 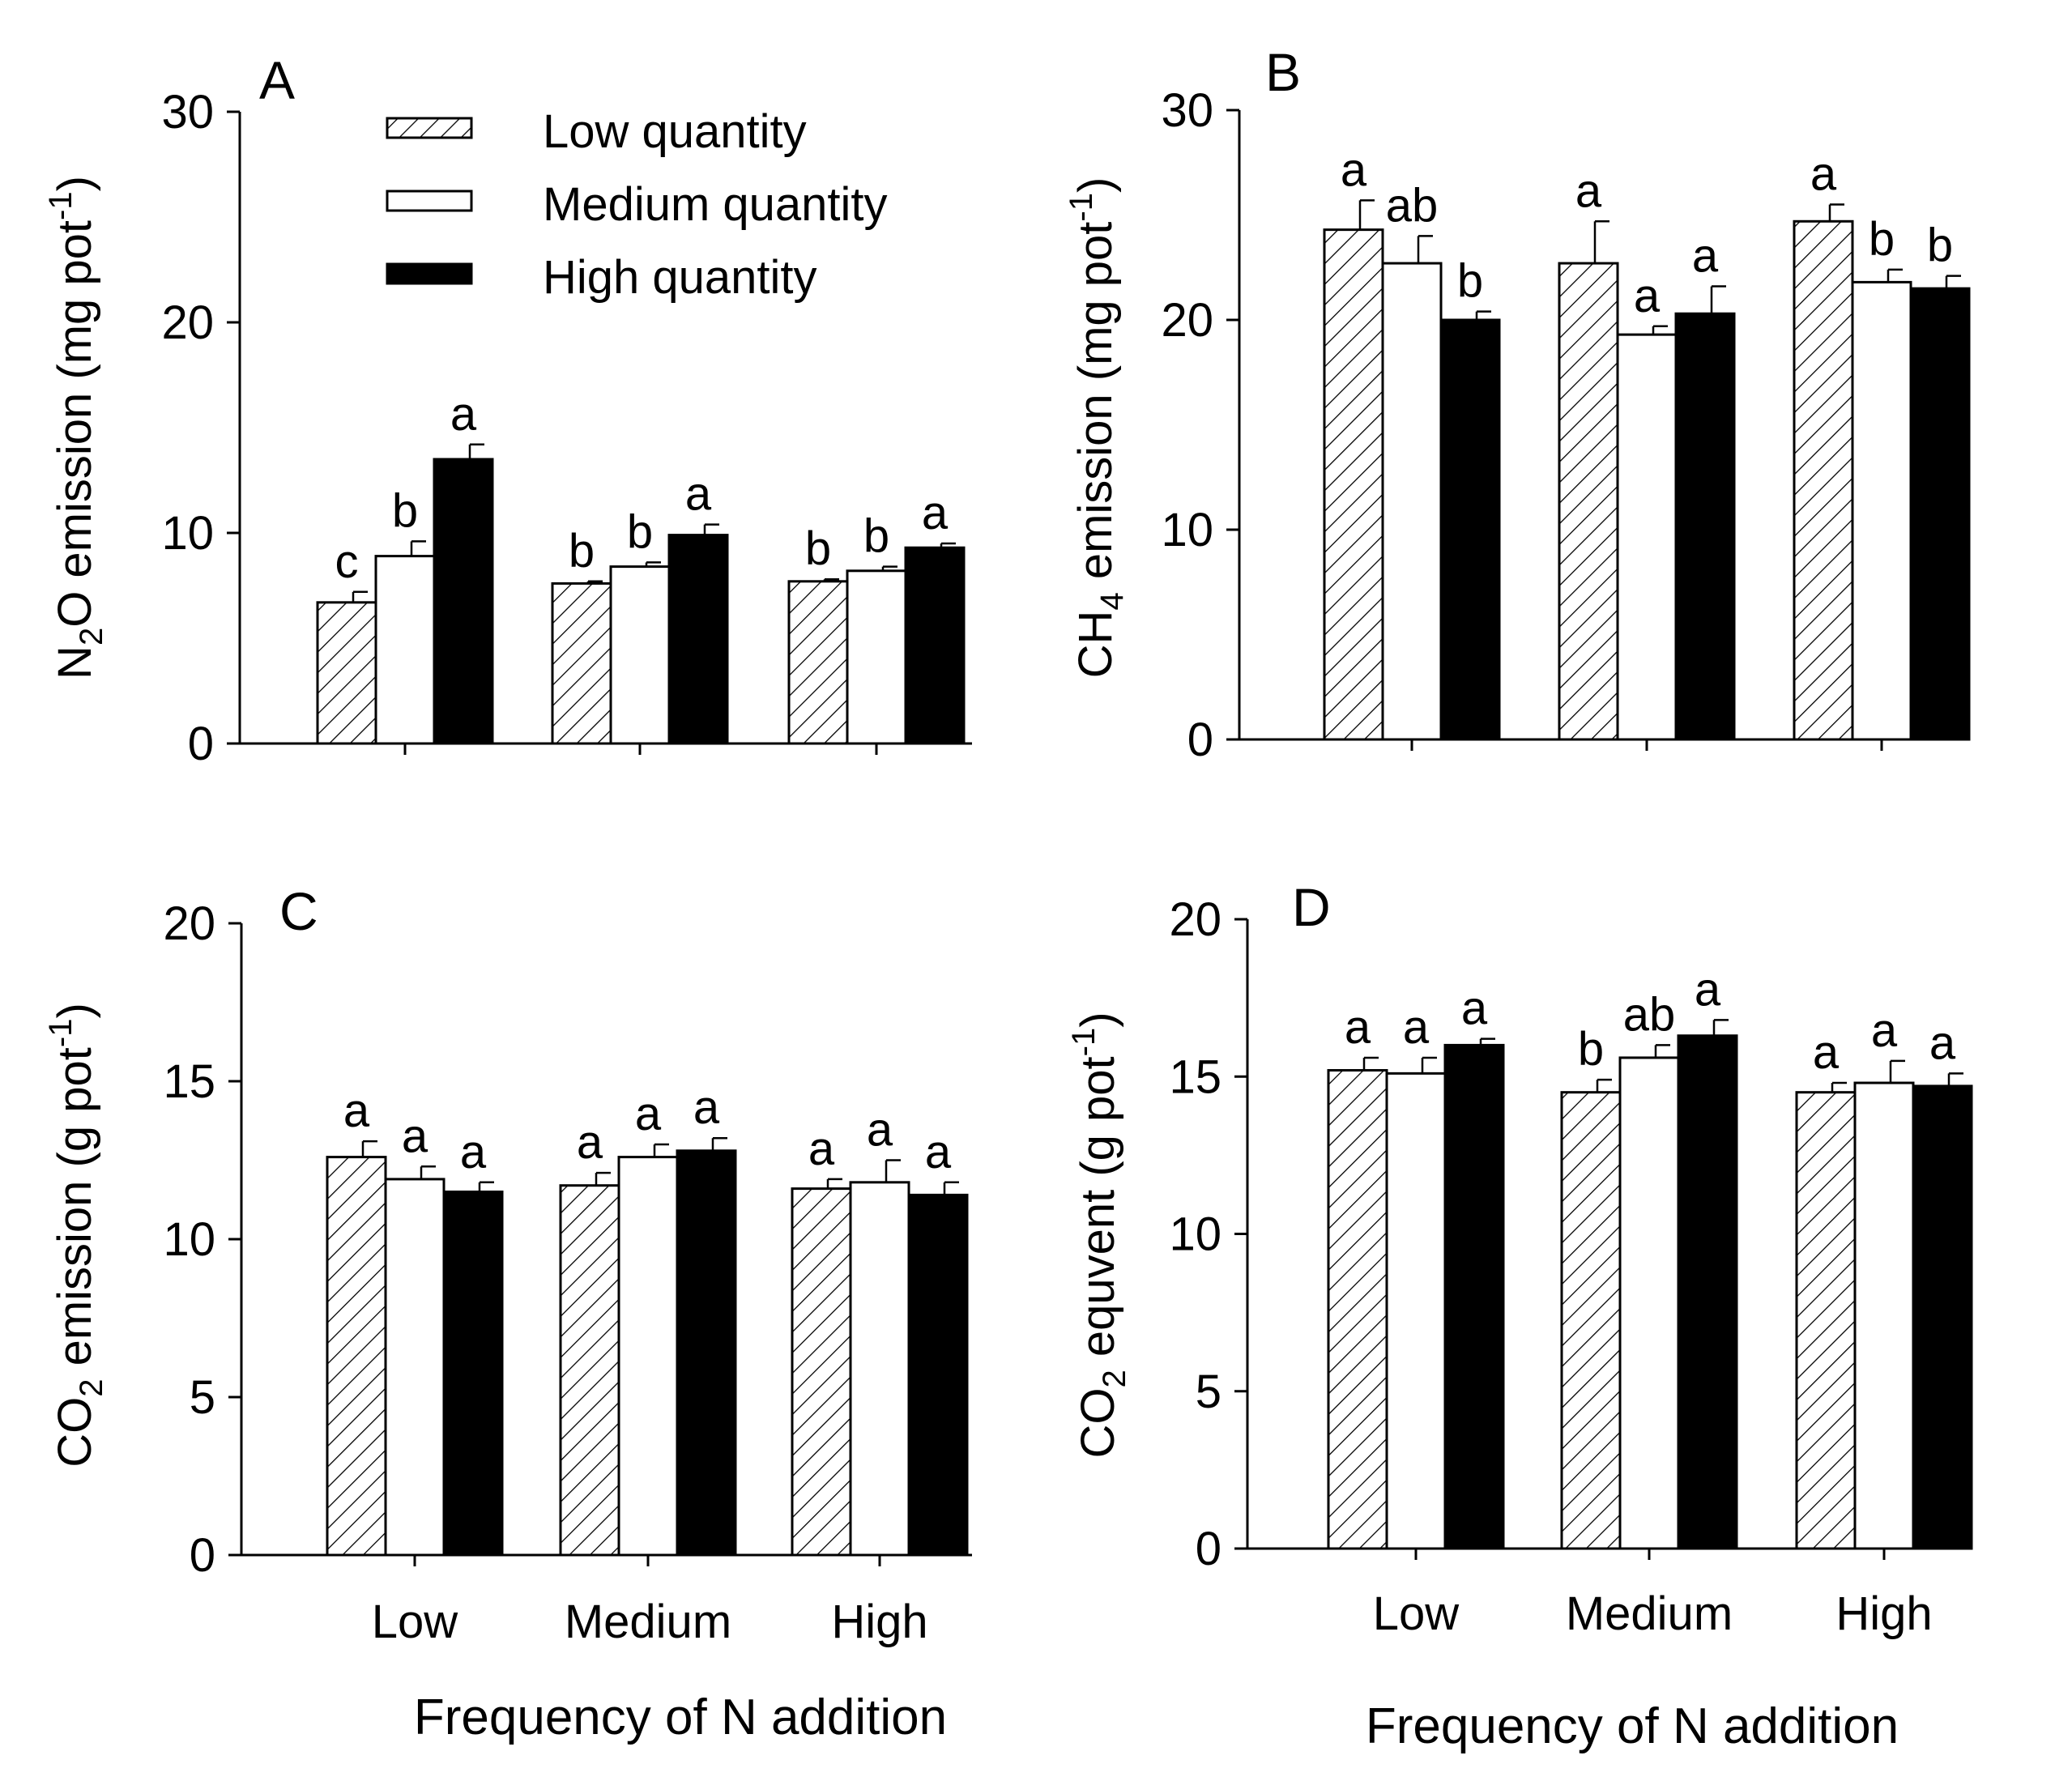 What do you see at coordinates (680, 278) in the screenshot?
I see `legend-label-high-quantity: High quantity` at bounding box center [680, 278].